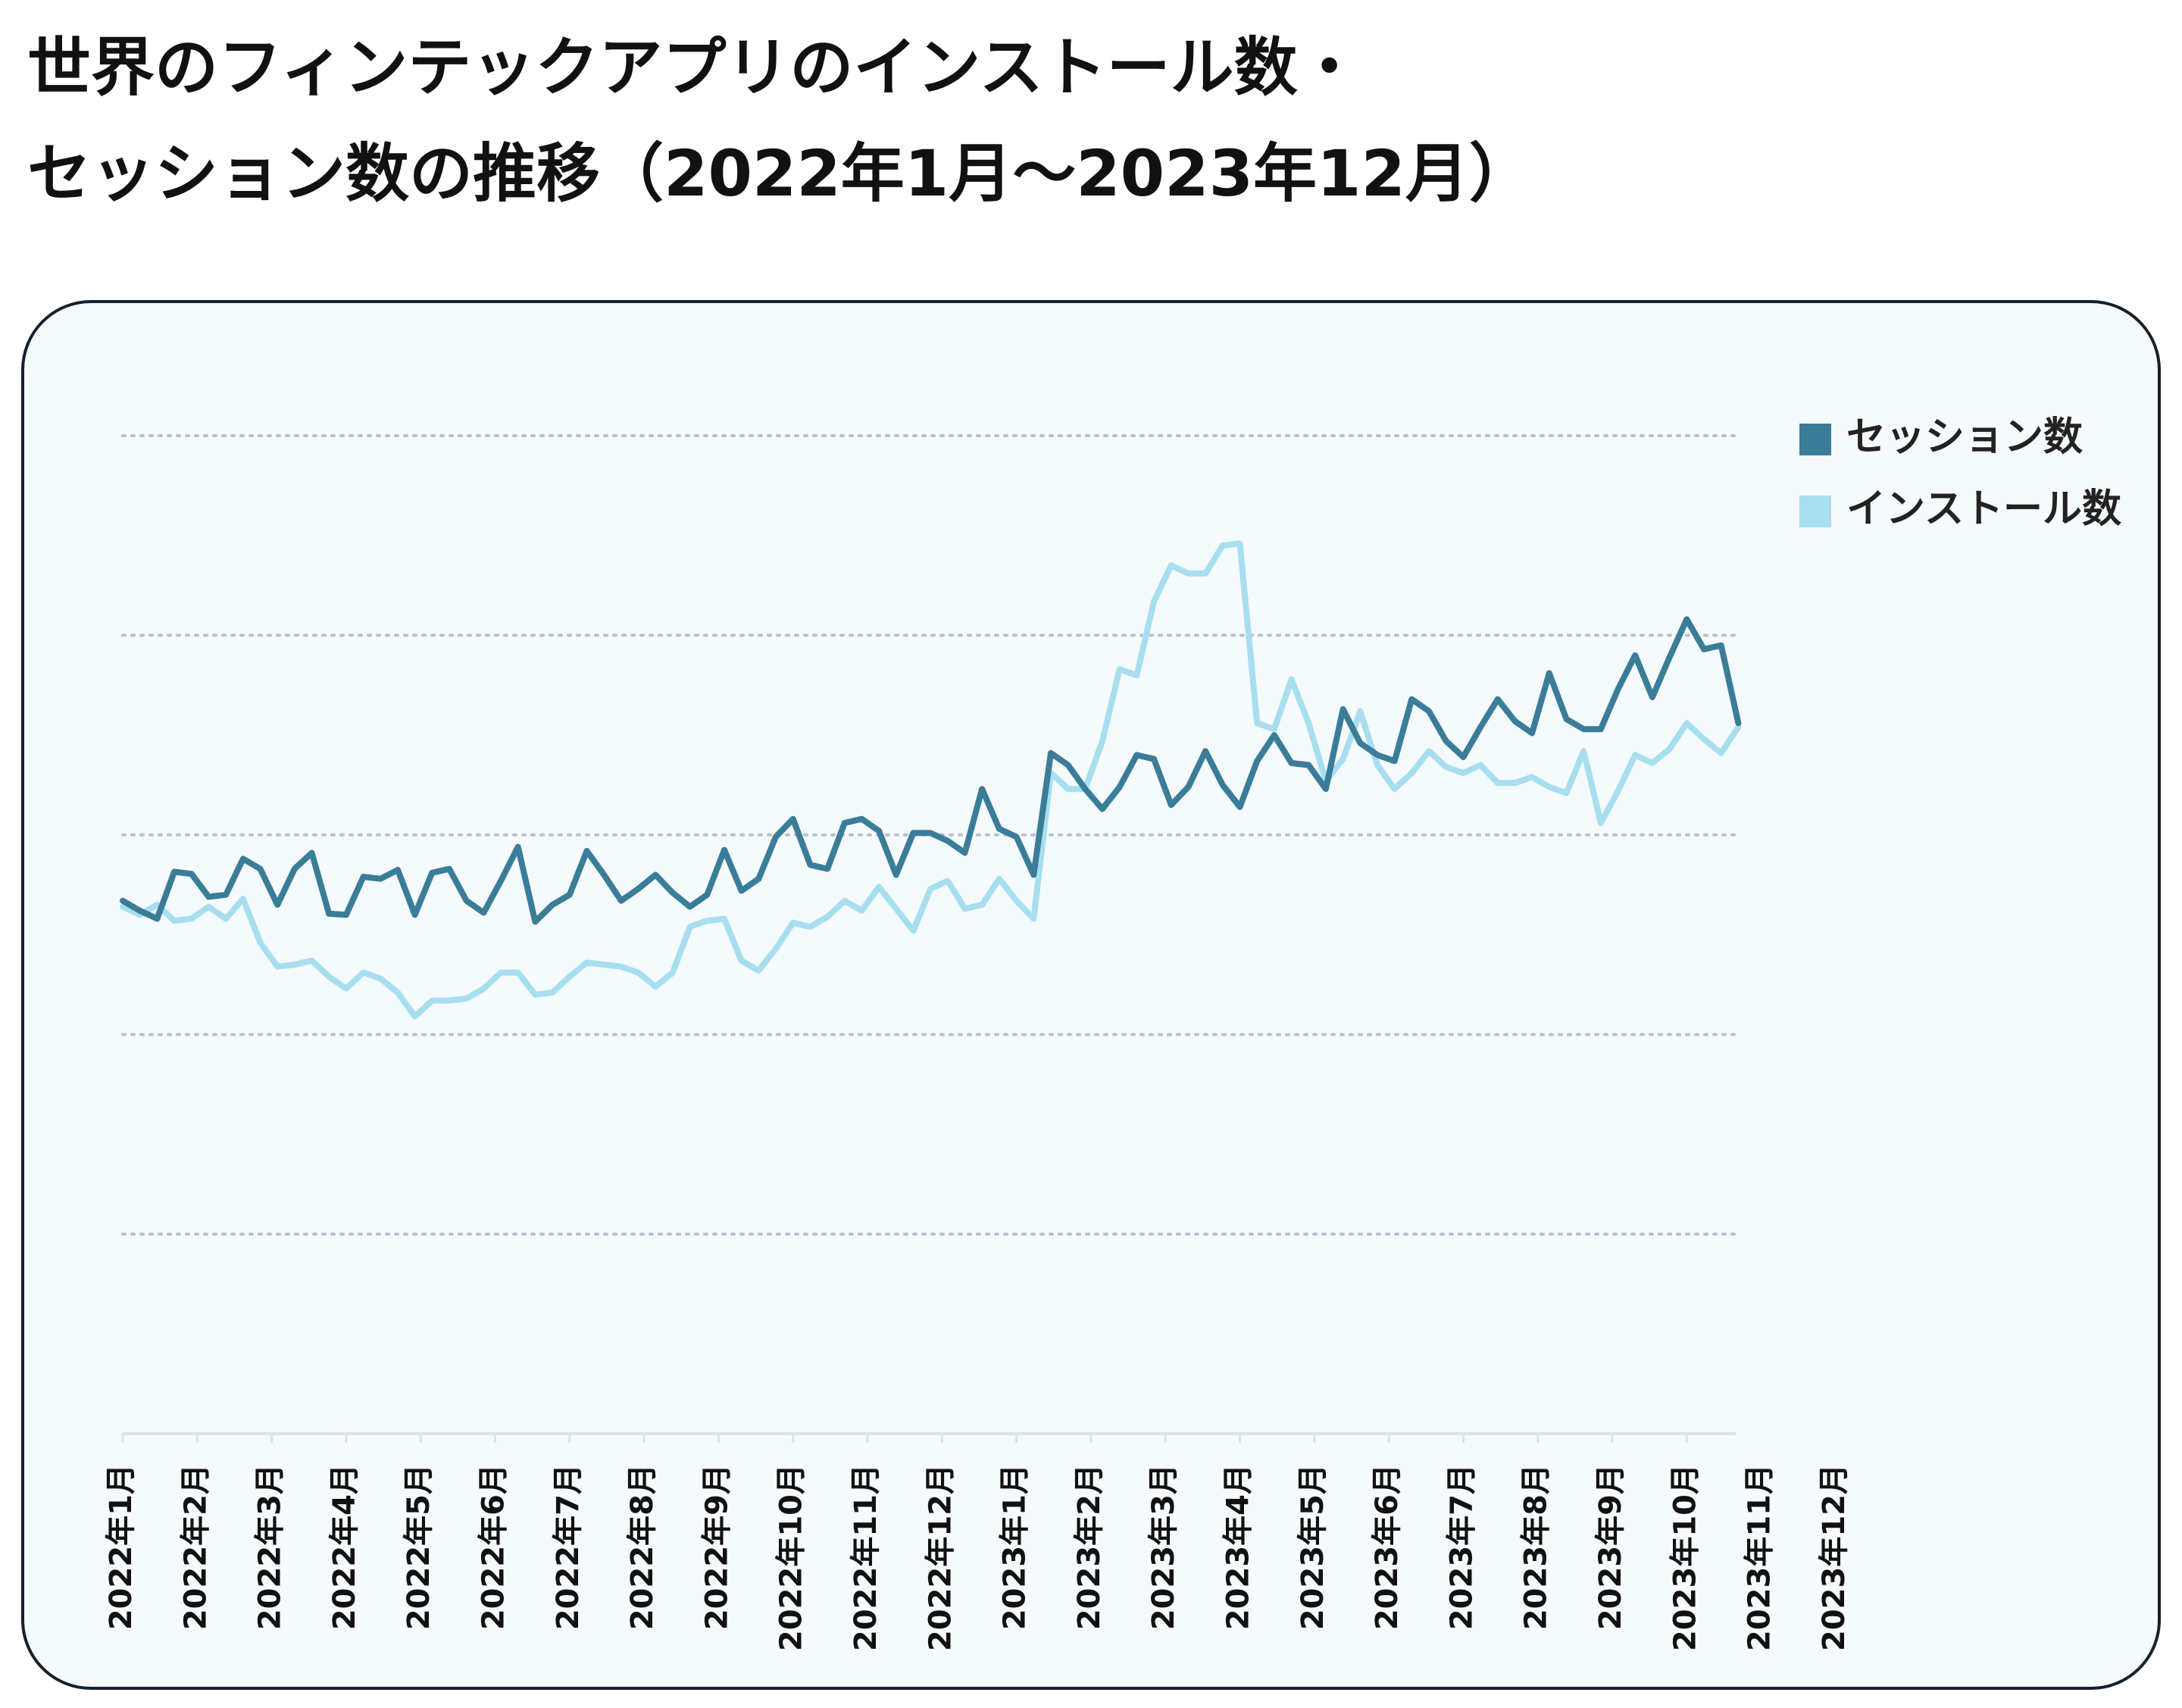 Image resolution: width=2182 pixels, height=1708 pixels. Describe the element at coordinates (717, 1547) in the screenshot. I see `x-tick-label: 2022年9月` at that location.